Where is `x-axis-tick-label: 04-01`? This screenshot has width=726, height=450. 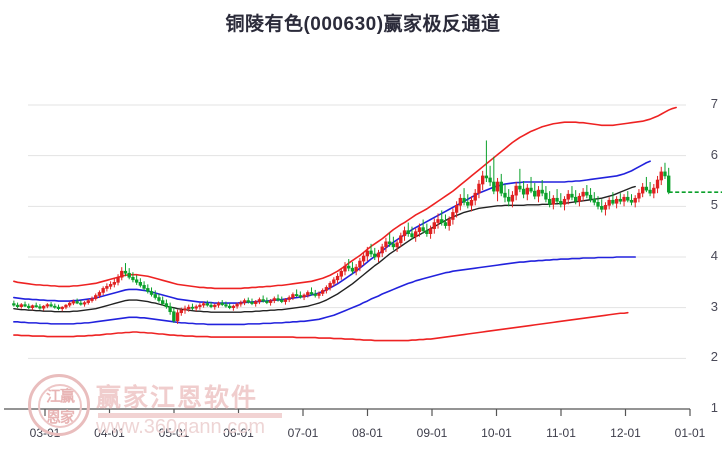 x-axis-tick-label: 04-01 is located at coordinates (109, 433).